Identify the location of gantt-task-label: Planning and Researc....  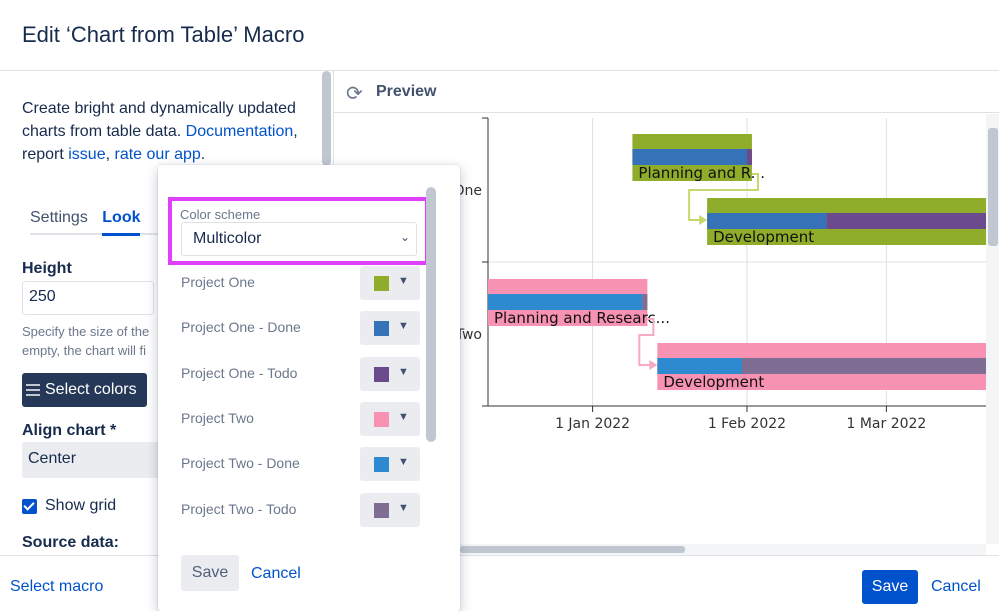
(582, 318).